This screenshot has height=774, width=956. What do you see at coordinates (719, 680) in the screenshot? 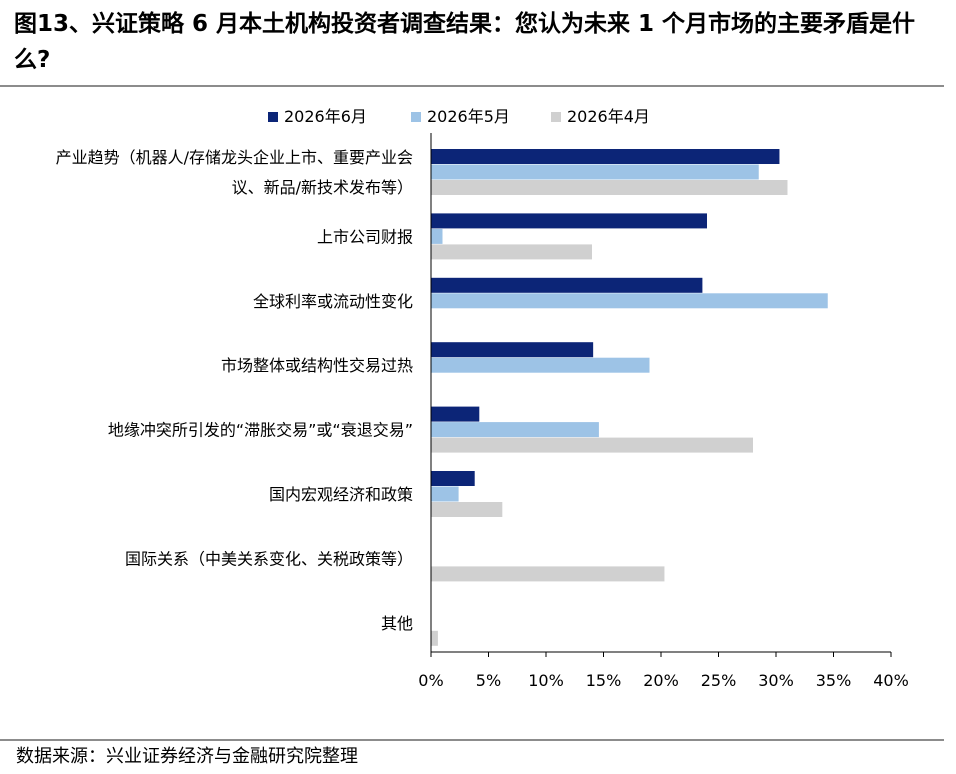
I see `x-tick-label-5: 25%` at bounding box center [719, 680].